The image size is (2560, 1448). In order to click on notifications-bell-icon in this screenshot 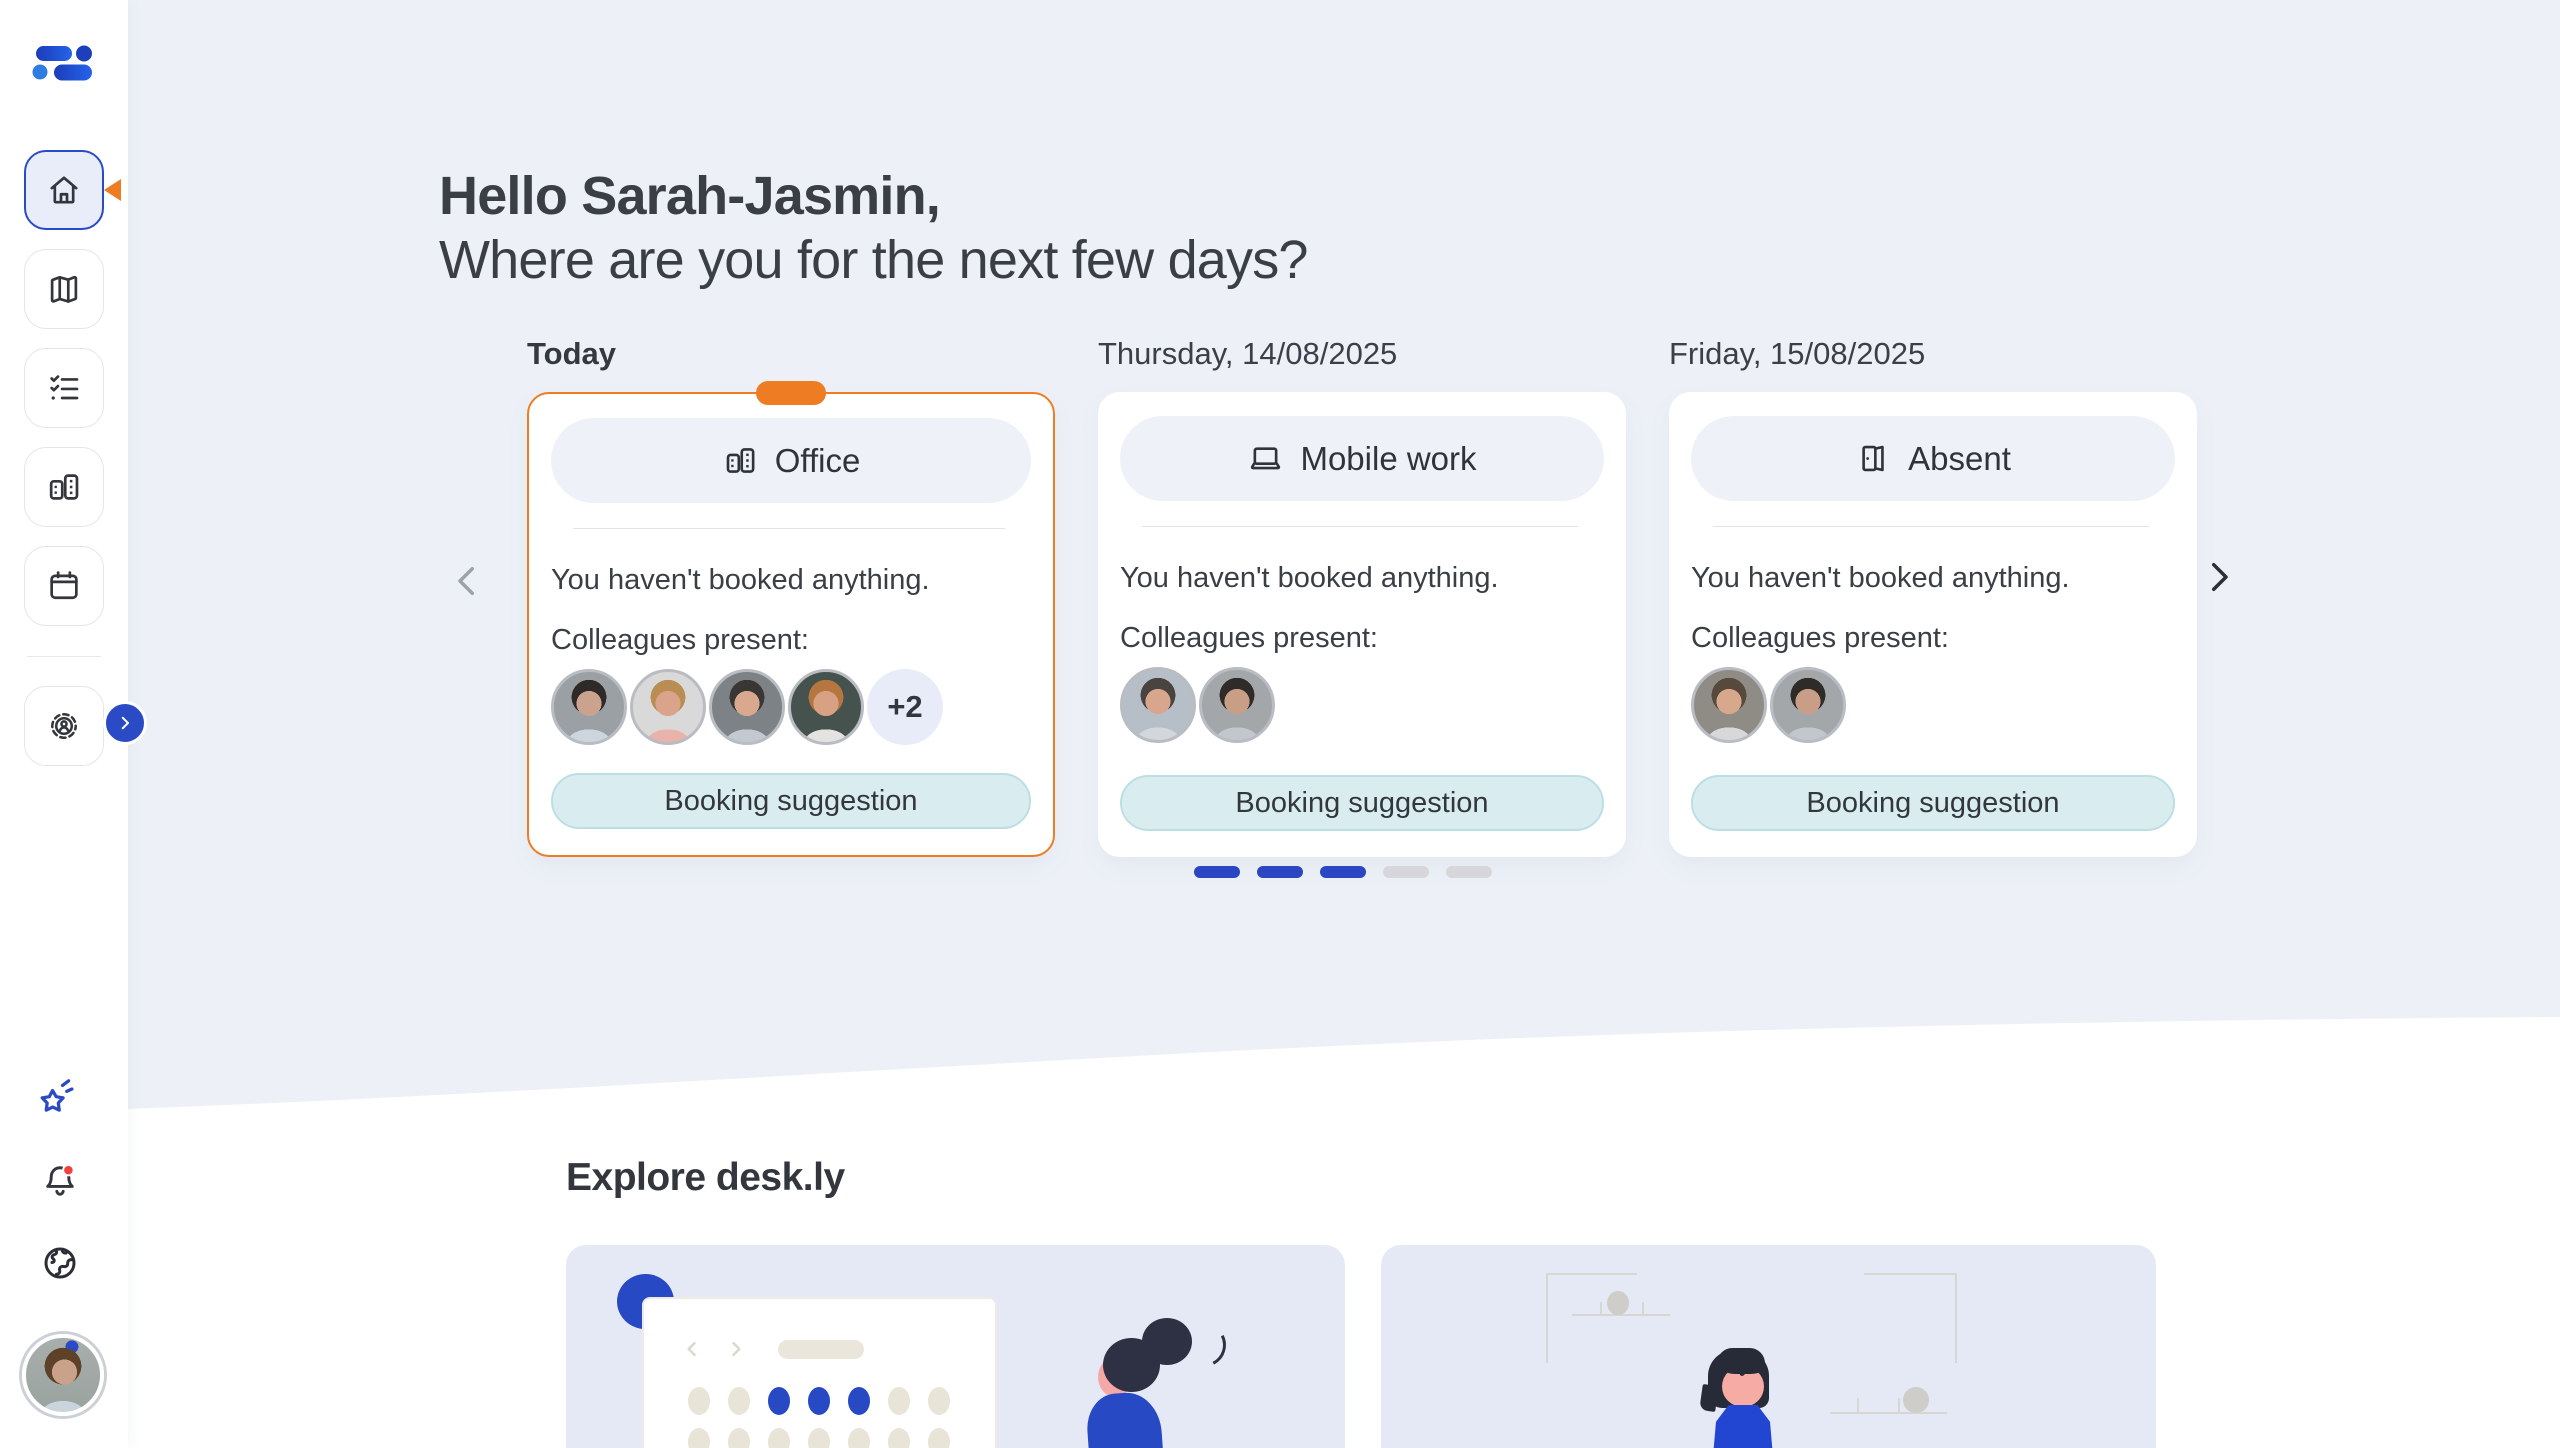, I will do `click(60, 1179)`.